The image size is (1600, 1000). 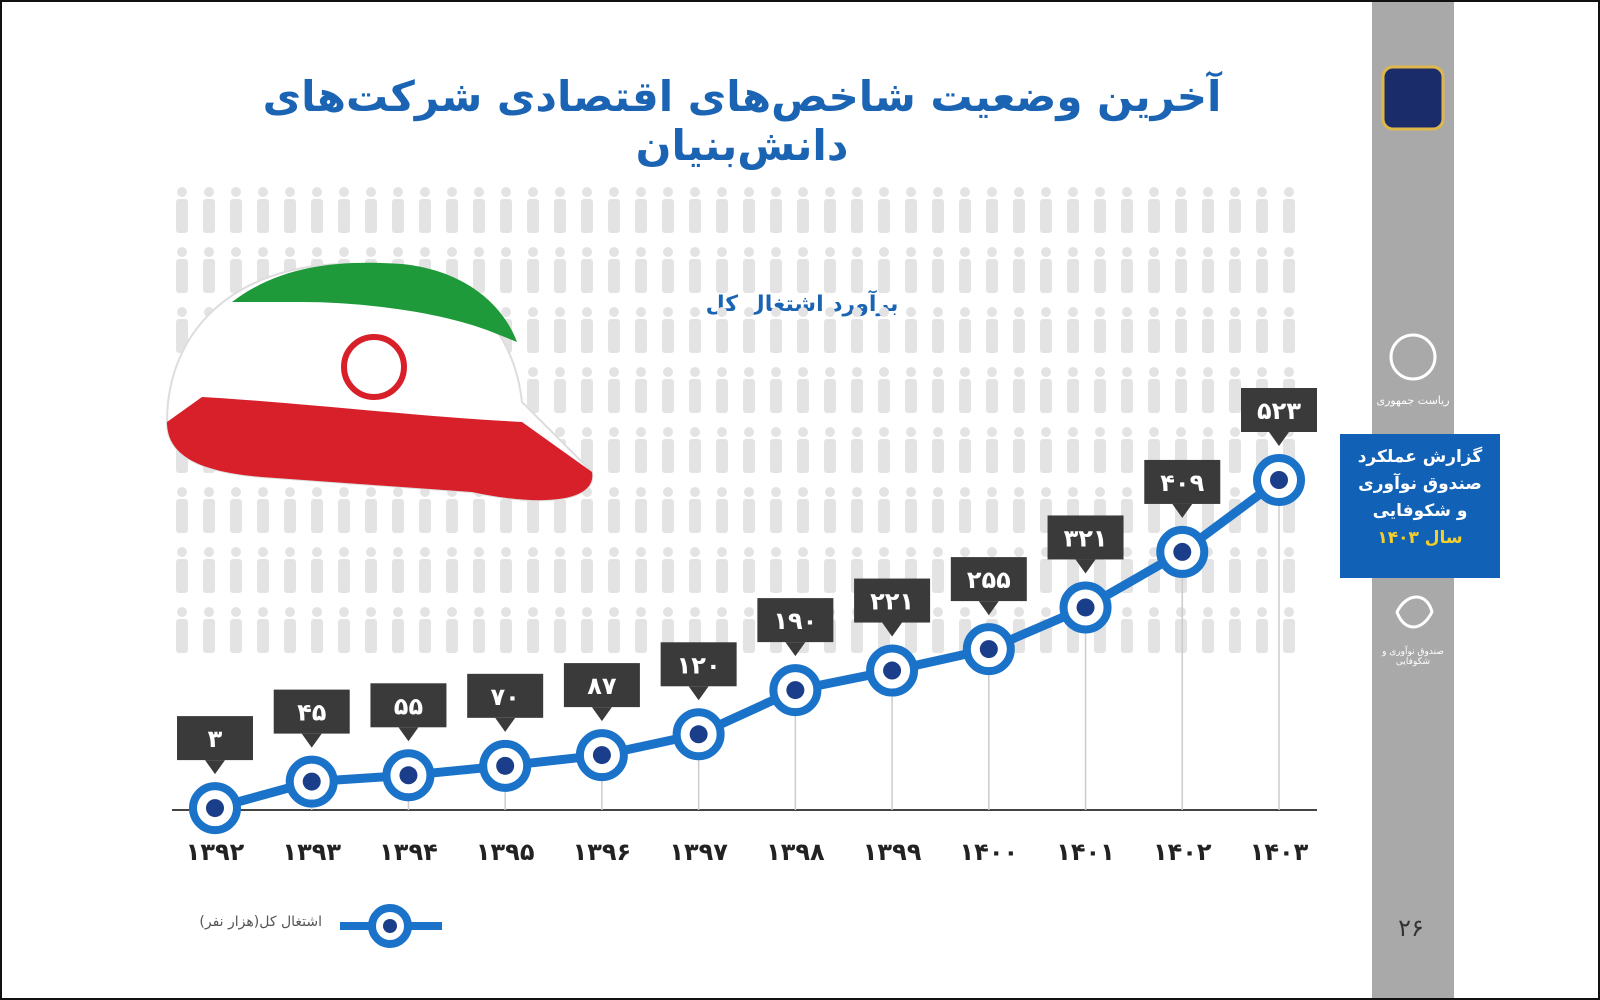 What do you see at coordinates (1420, 538) in the screenshot?
I see `report-year: سال ۱۴۰۳` at bounding box center [1420, 538].